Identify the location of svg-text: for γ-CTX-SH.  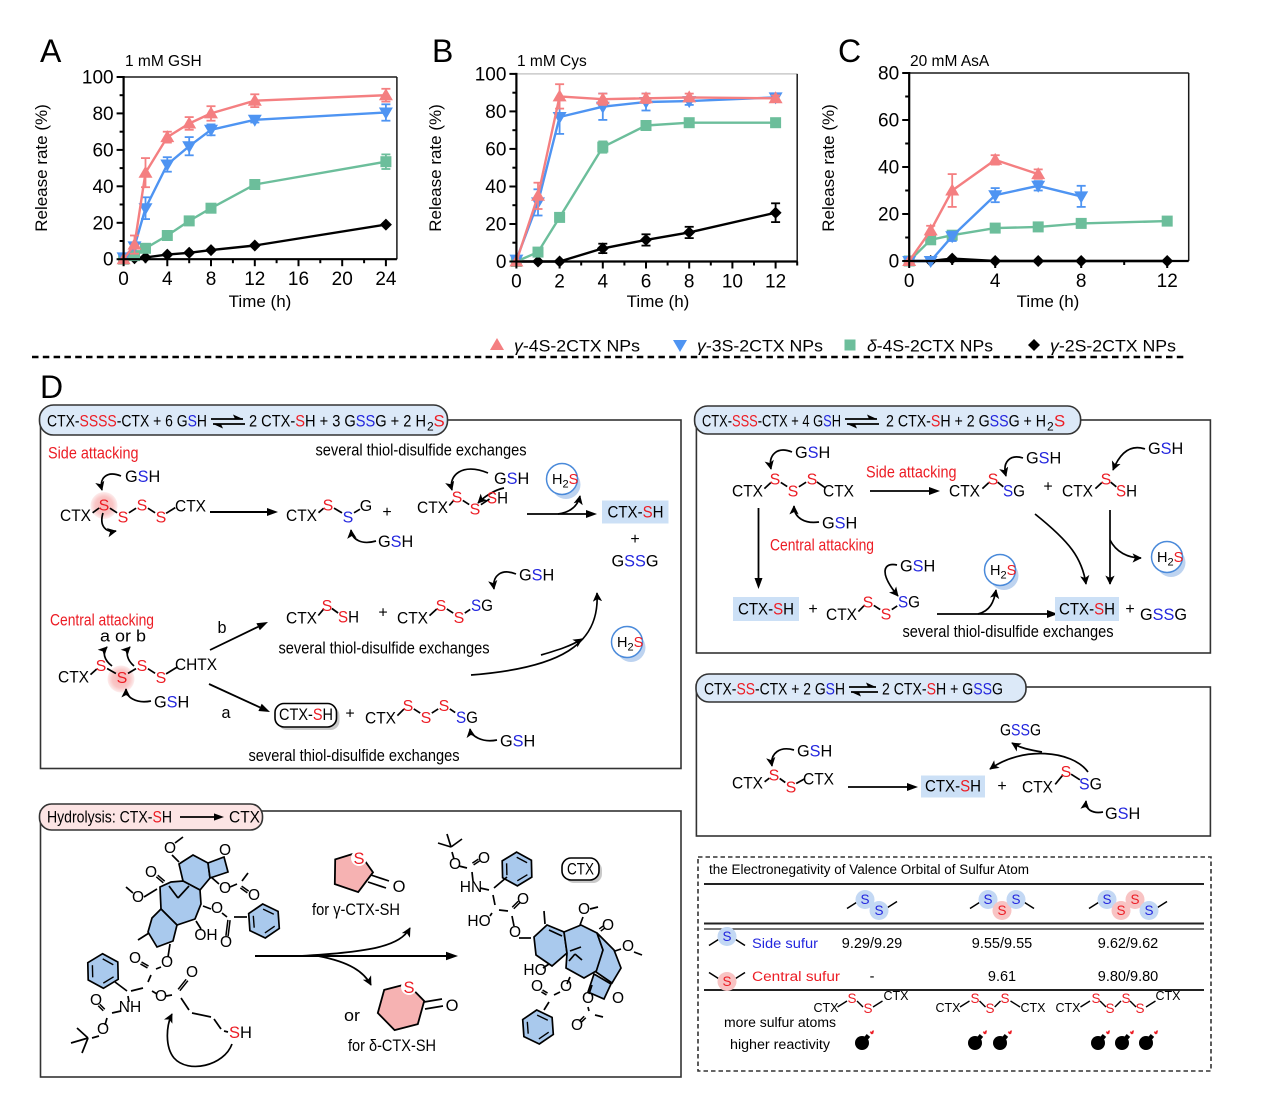
(356, 910).